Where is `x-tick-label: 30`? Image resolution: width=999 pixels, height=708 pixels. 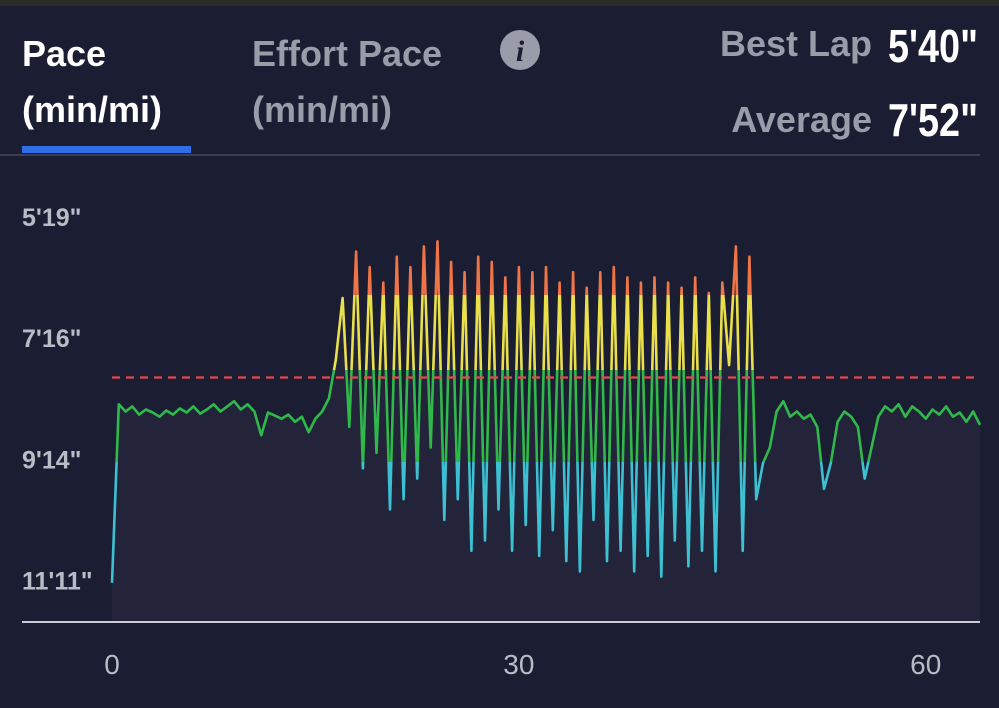
x-tick-label: 30 is located at coordinates (518, 664).